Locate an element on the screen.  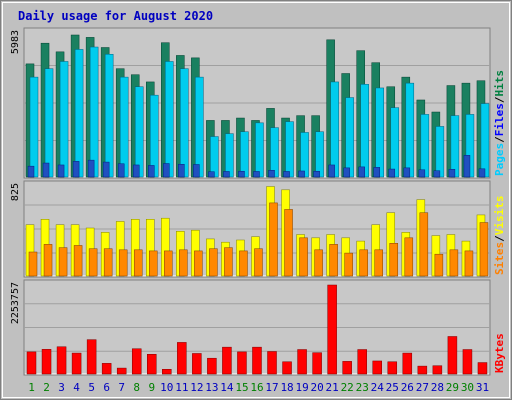
day-label: 31 is located at coordinates (482, 387).